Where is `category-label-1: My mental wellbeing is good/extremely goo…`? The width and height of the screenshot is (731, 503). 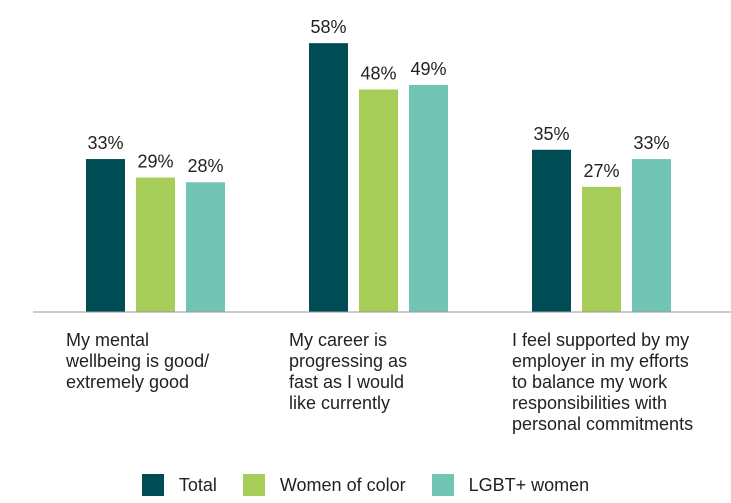 category-label-1: My mental wellbeing is good/extremely goo… is located at coordinates (137, 361).